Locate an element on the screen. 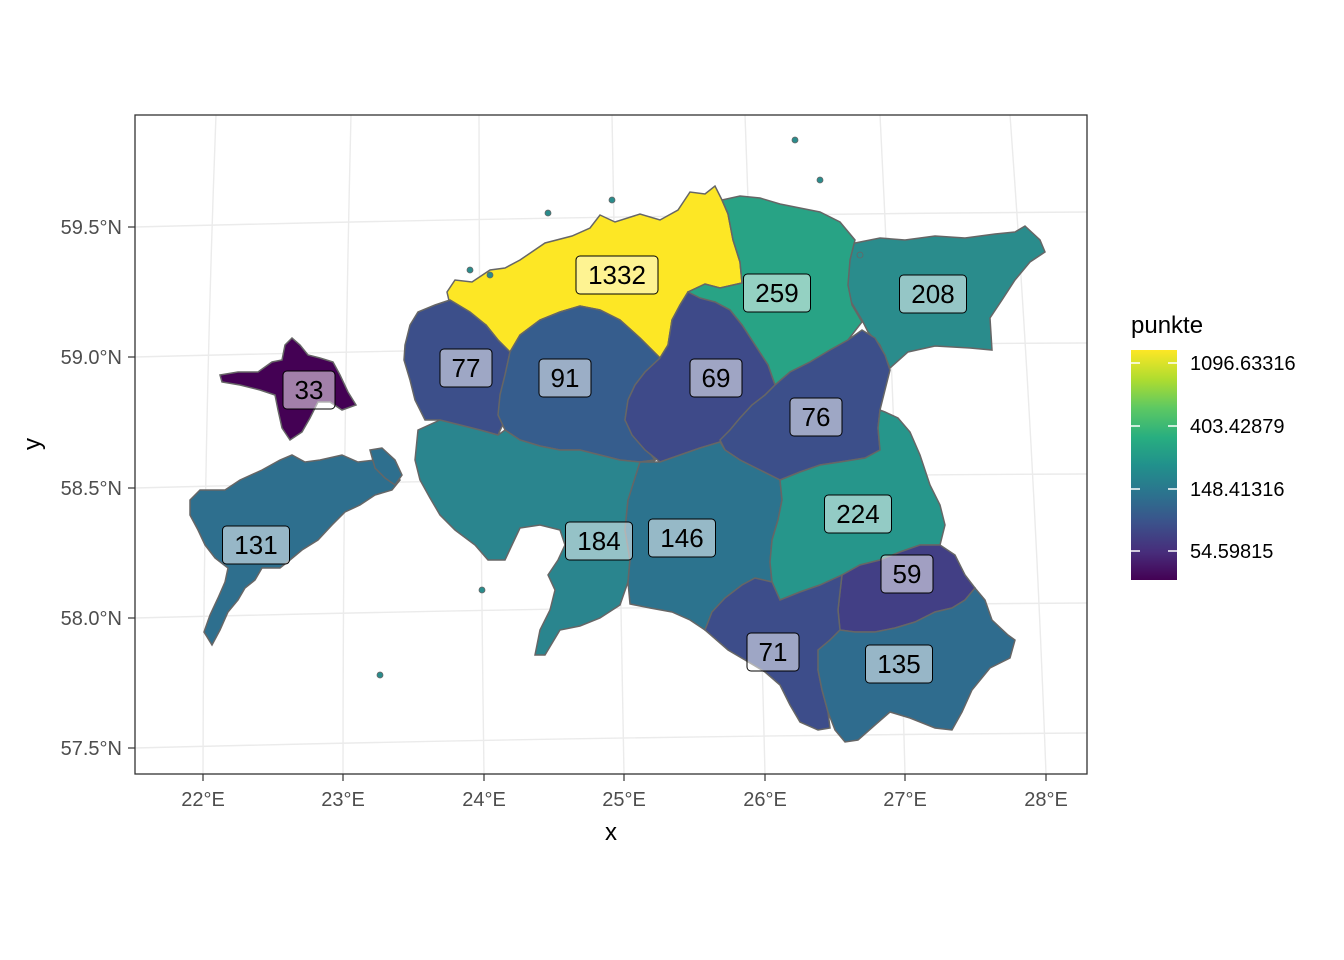 The image size is (1344, 960). count-label-laane: 77 is located at coordinates (466, 368).